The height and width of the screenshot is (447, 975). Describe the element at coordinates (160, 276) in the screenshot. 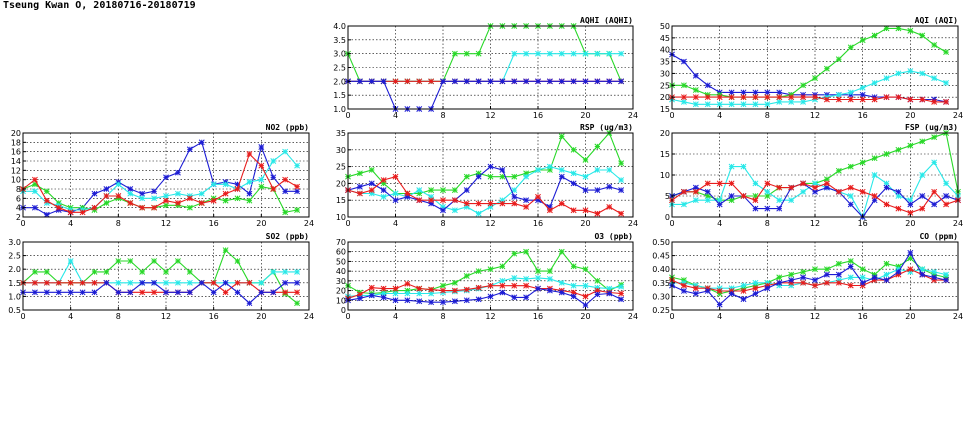

I see `series-line-green` at that location.